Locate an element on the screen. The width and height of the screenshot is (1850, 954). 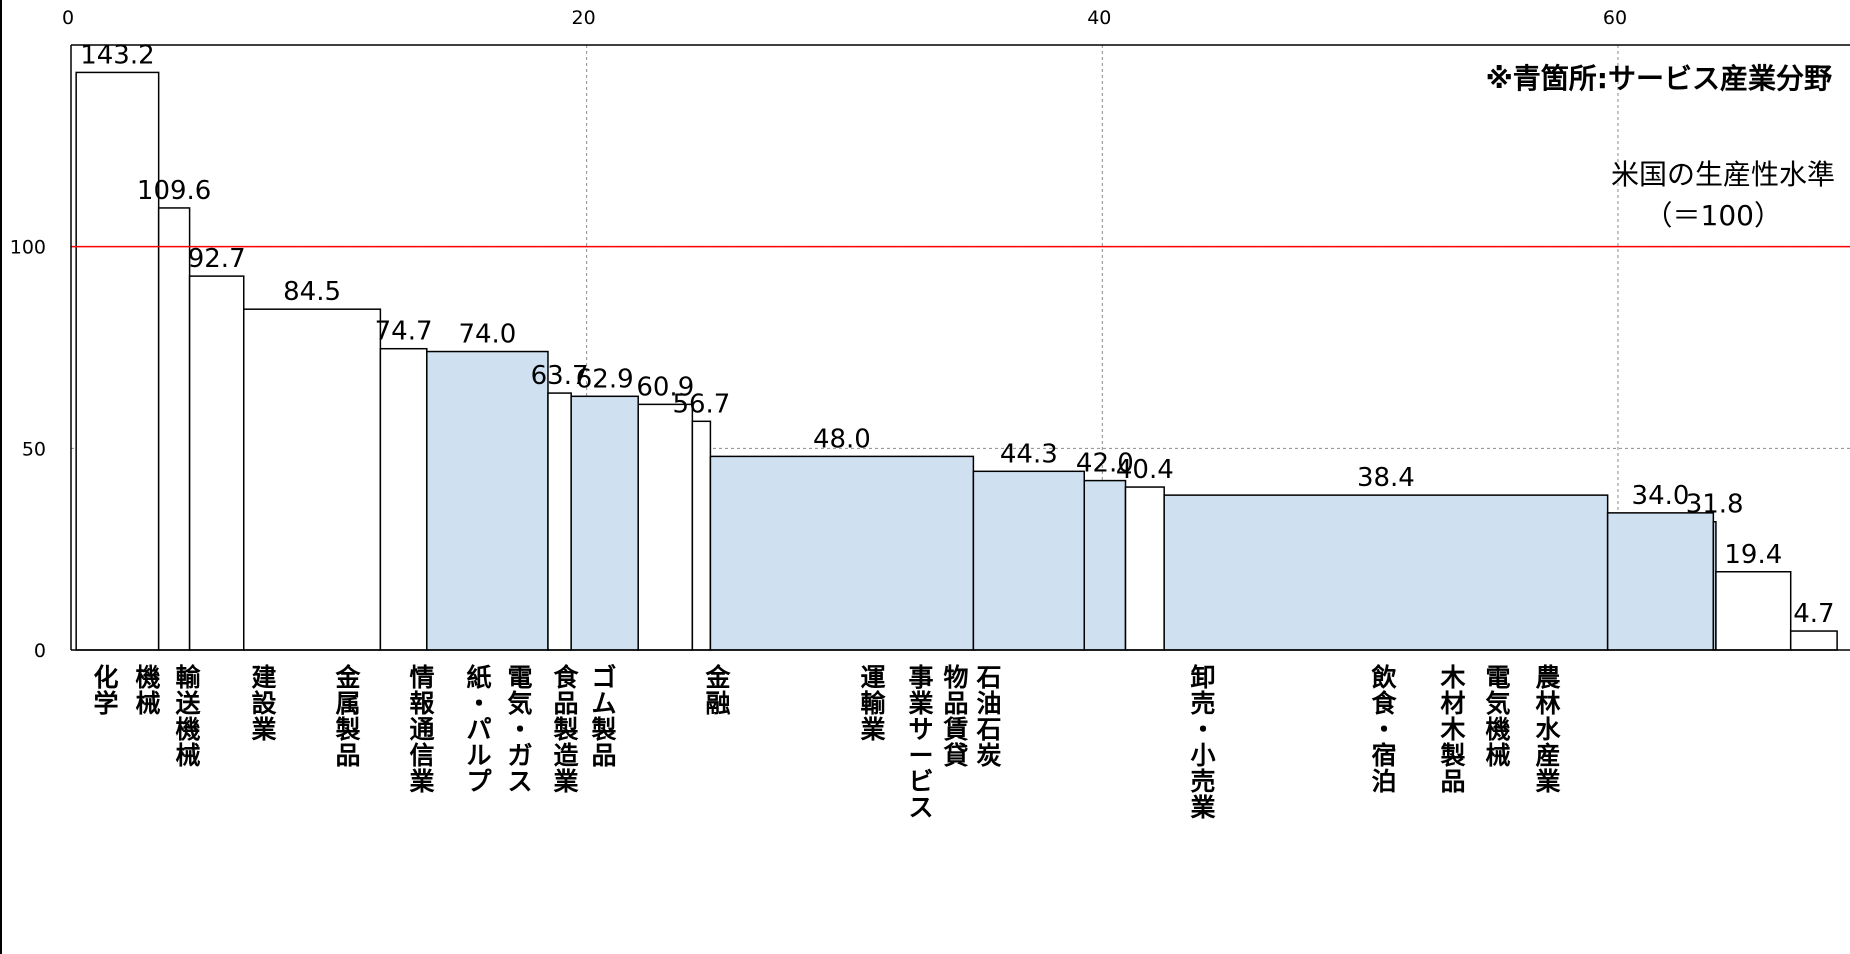
category-label-char: 石 is located at coordinates (988, 677).